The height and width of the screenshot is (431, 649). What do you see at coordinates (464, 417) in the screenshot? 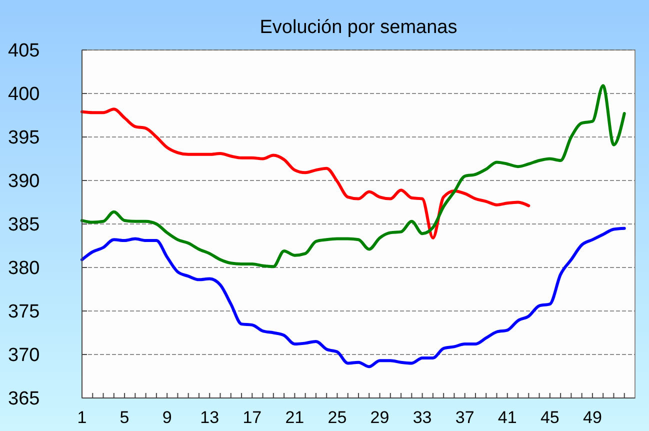
I see `x-tick-label: 37` at bounding box center [464, 417].